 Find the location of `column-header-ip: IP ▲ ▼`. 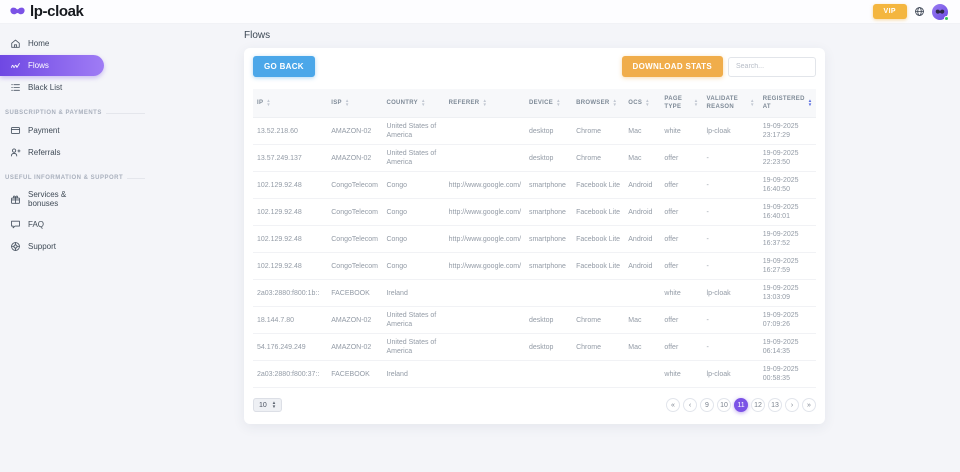

column-header-ip: IP ▲ ▼ is located at coordinates (290, 103).